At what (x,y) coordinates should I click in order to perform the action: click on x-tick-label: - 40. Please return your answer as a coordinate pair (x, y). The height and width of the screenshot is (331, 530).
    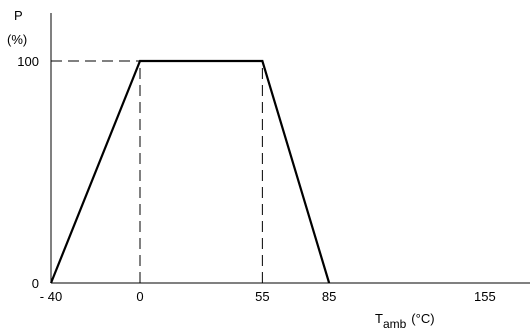
    Looking at the image, I should click on (51, 296).